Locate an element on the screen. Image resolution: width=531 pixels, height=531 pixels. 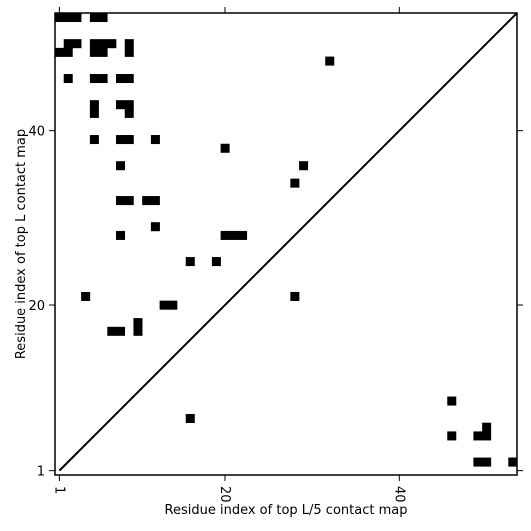
x-tick-label: 20 is located at coordinates (224, 494).